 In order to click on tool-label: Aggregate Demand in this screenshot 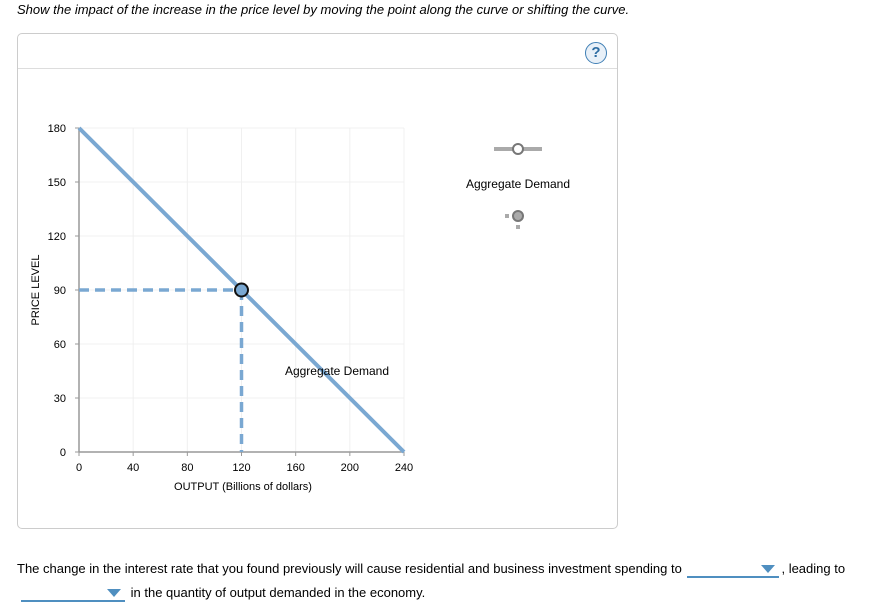, I will do `click(518, 184)`.